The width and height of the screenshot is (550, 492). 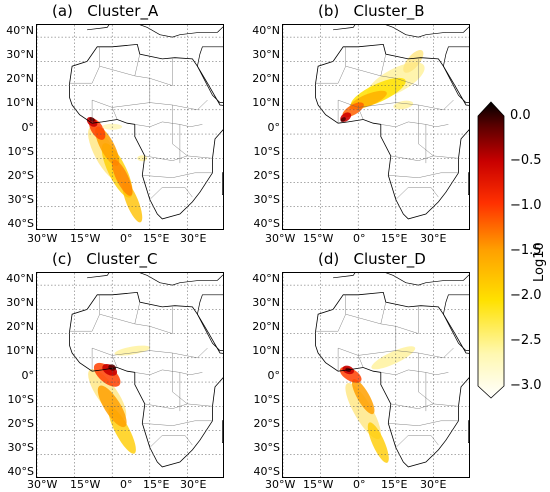 I want to click on colorbar: 0.0 −0.5 −1.0 −1.5 −2.0 −2.5 −3.0 Log10, so click(x=511, y=255).